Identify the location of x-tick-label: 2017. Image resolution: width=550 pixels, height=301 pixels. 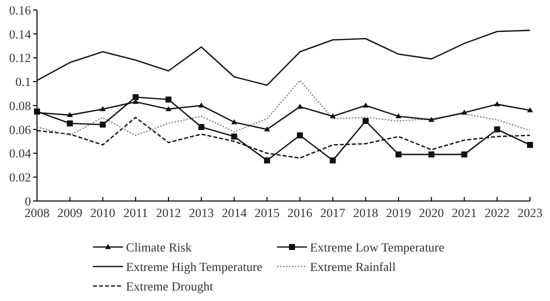
(333, 213).